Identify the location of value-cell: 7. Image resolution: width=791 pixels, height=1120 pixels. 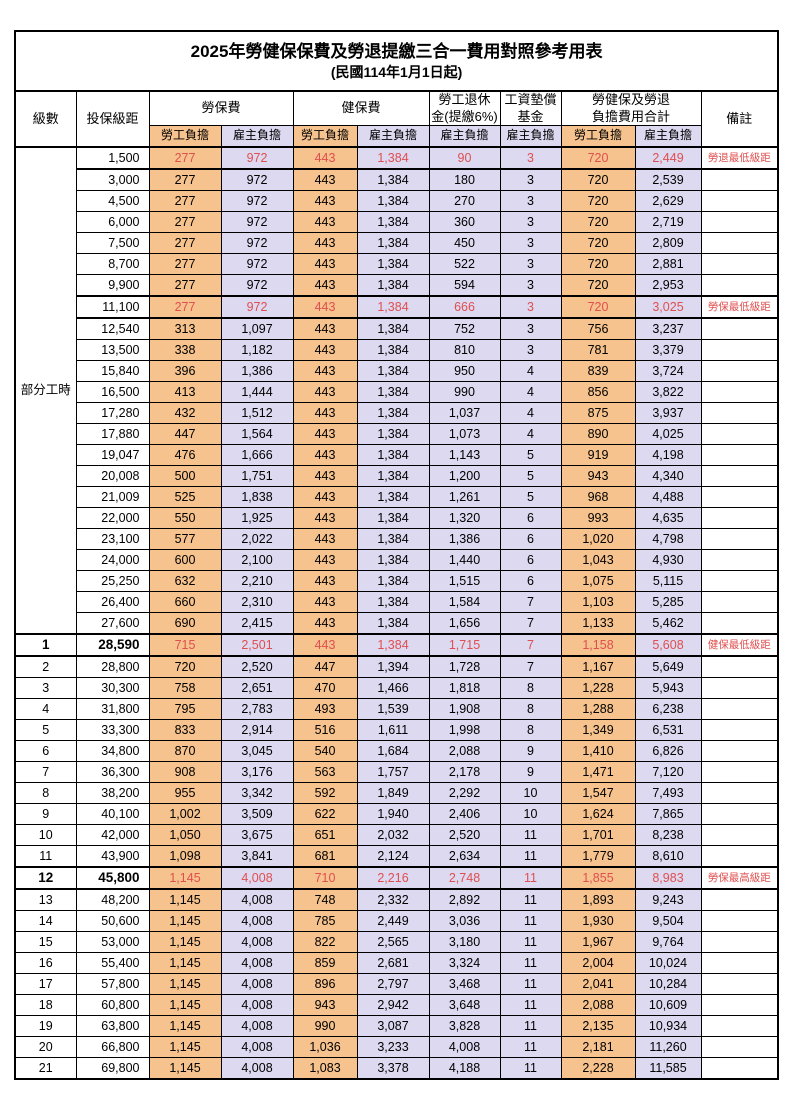
(530, 623).